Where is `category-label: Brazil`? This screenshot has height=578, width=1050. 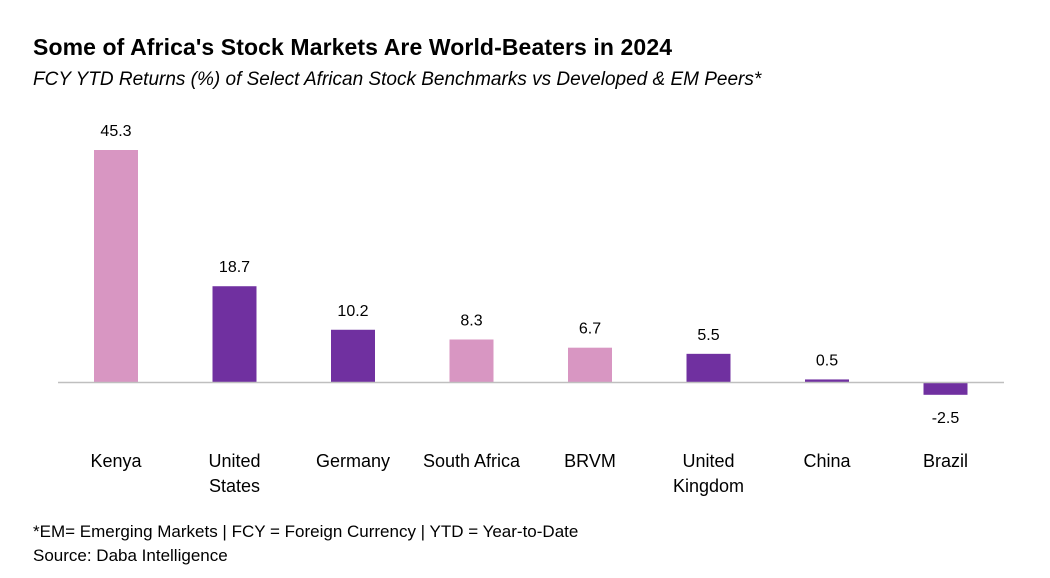 category-label: Brazil is located at coordinates (945, 461).